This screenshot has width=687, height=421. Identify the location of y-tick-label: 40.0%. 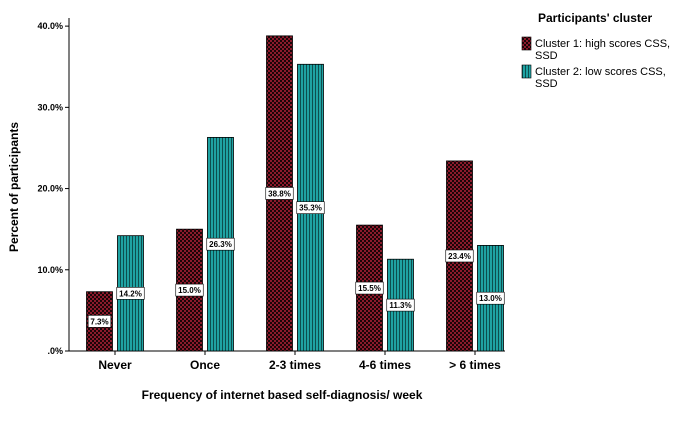
(50, 26).